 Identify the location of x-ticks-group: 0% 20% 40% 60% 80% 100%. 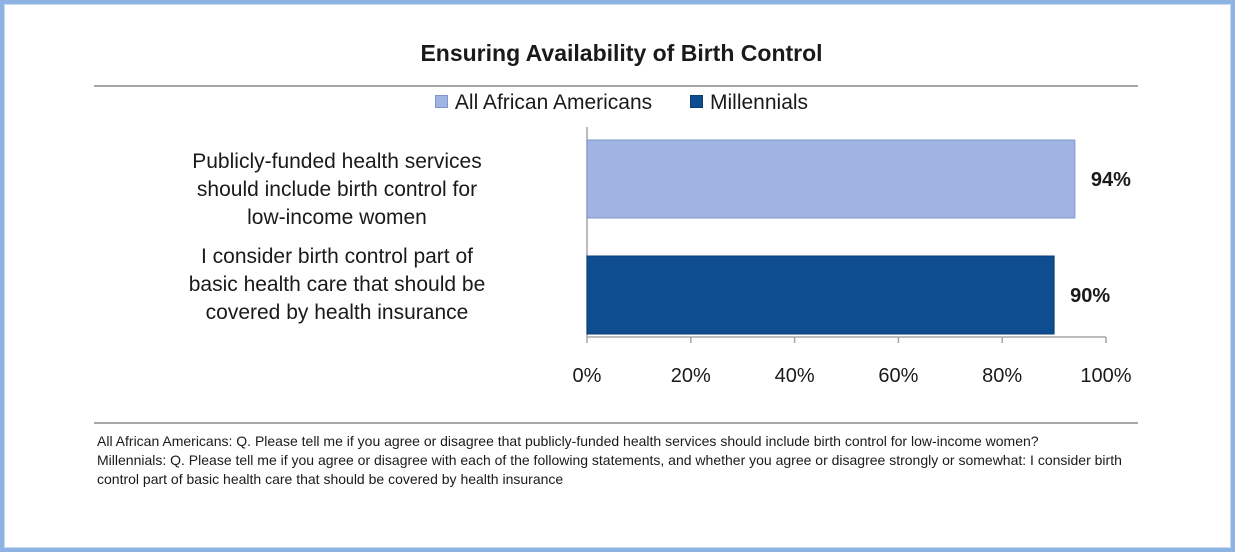
(852, 362).